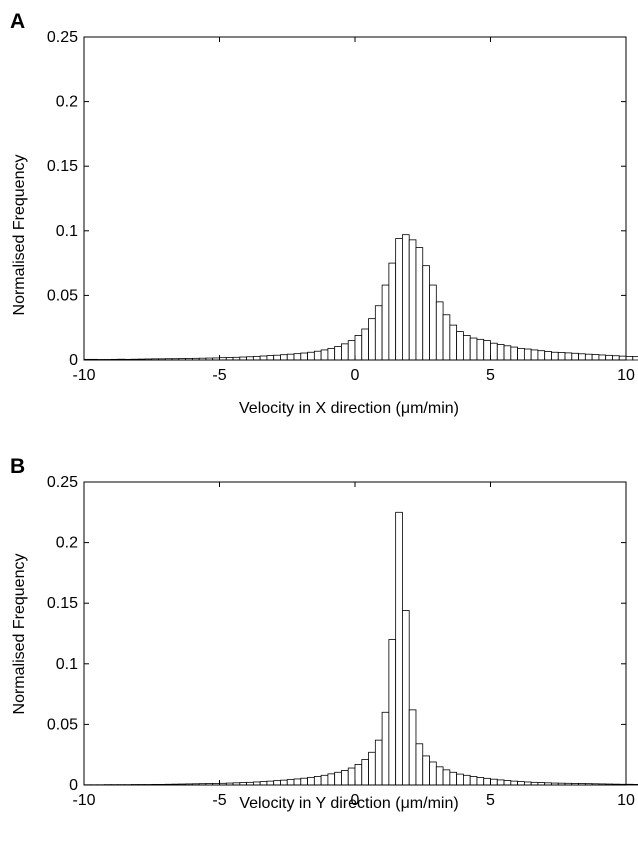 The image size is (638, 843). What do you see at coordinates (62, 724) in the screenshot?
I see `y-tick-label: 0.05` at bounding box center [62, 724].